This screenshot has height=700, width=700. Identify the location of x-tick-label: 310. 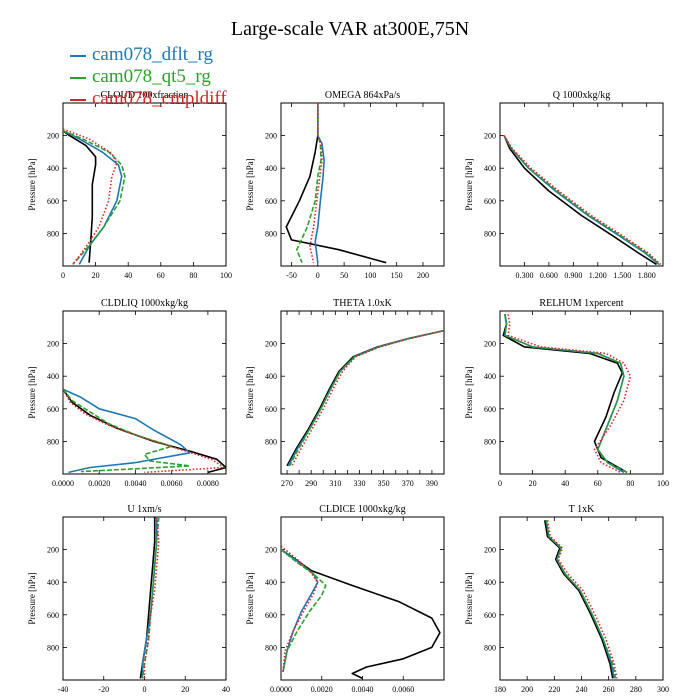
(335, 483).